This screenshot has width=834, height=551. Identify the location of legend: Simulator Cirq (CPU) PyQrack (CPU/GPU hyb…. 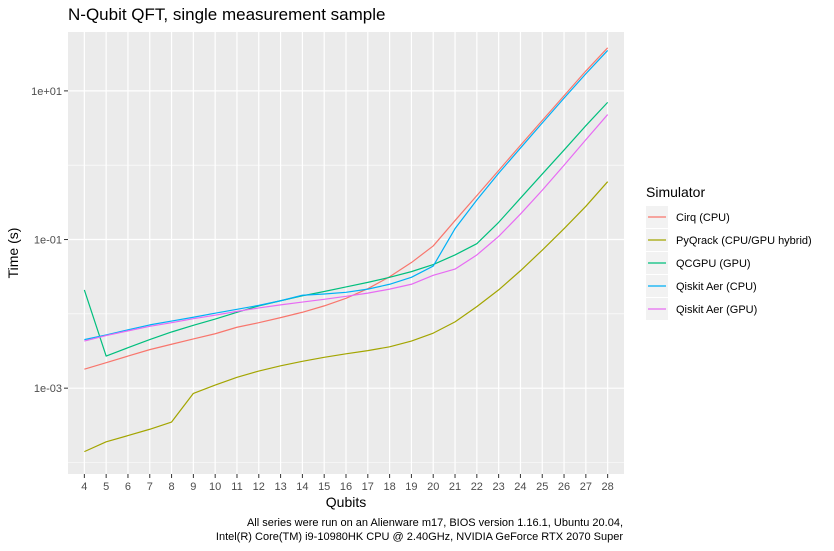
(729, 252).